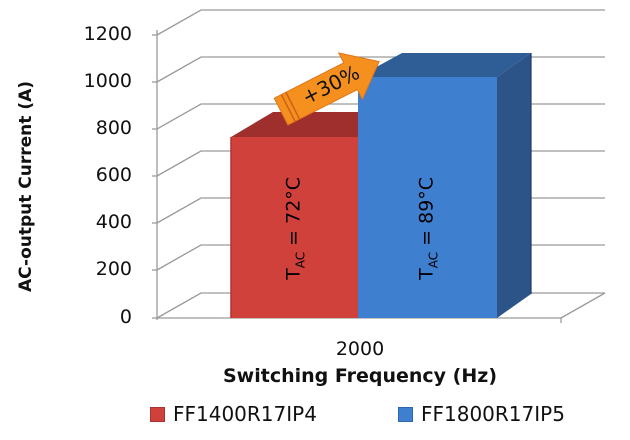 The width and height of the screenshot is (630, 440). What do you see at coordinates (245, 414) in the screenshot?
I see `legend-label: FF1400R17IP4` at bounding box center [245, 414].